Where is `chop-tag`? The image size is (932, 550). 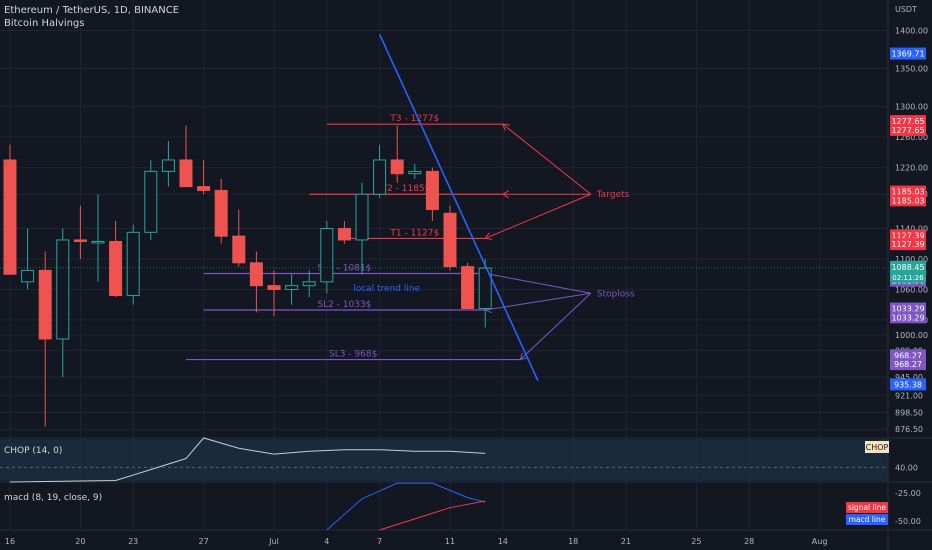 chop-tag is located at coordinates (877, 447).